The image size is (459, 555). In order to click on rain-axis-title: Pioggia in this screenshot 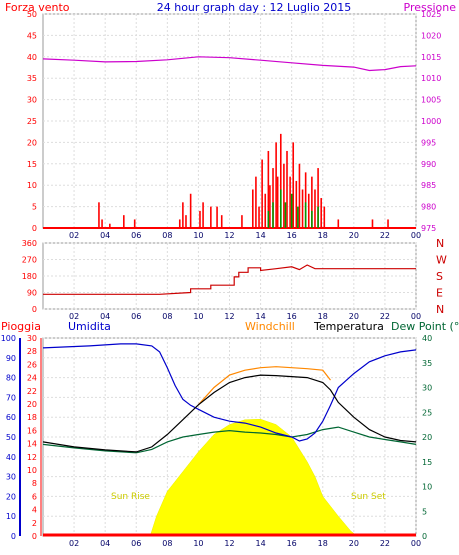, I will do `click(21, 326)`.